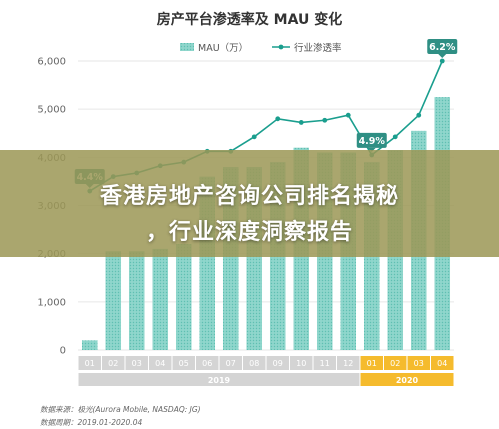  Describe the element at coordinates (281, 47) in the screenshot. I see `legend-line-marker` at that location.